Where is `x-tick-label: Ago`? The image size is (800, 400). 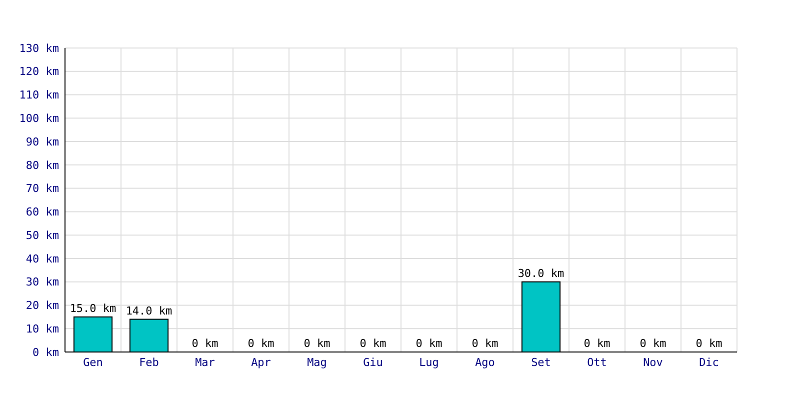 x-tick-label: Ago is located at coordinates (485, 362).